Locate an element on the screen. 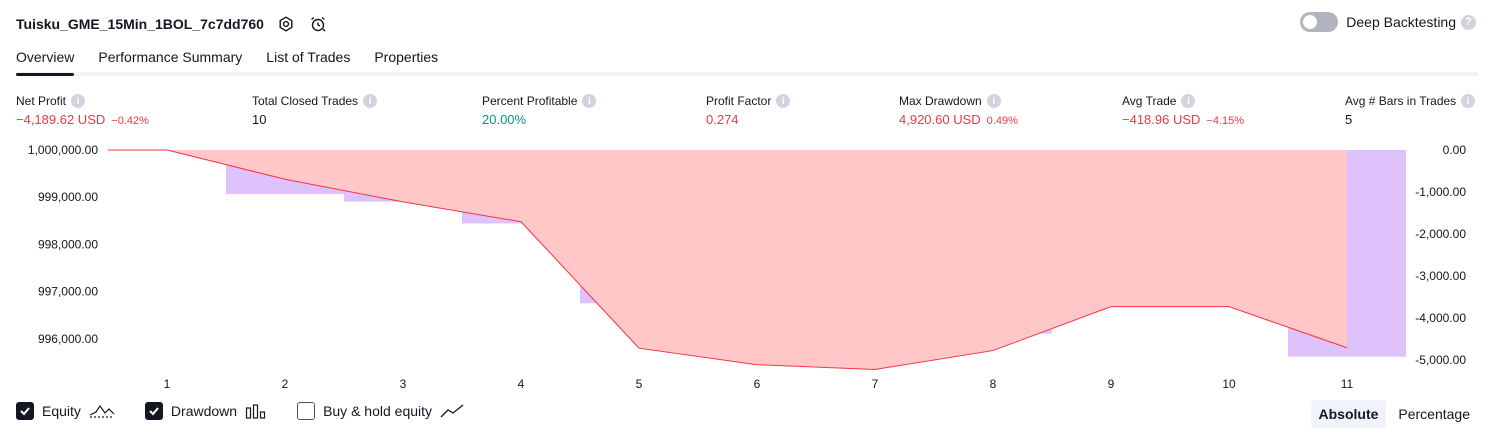 This screenshot has height=438, width=1494. equity-line-icon is located at coordinates (102, 411).